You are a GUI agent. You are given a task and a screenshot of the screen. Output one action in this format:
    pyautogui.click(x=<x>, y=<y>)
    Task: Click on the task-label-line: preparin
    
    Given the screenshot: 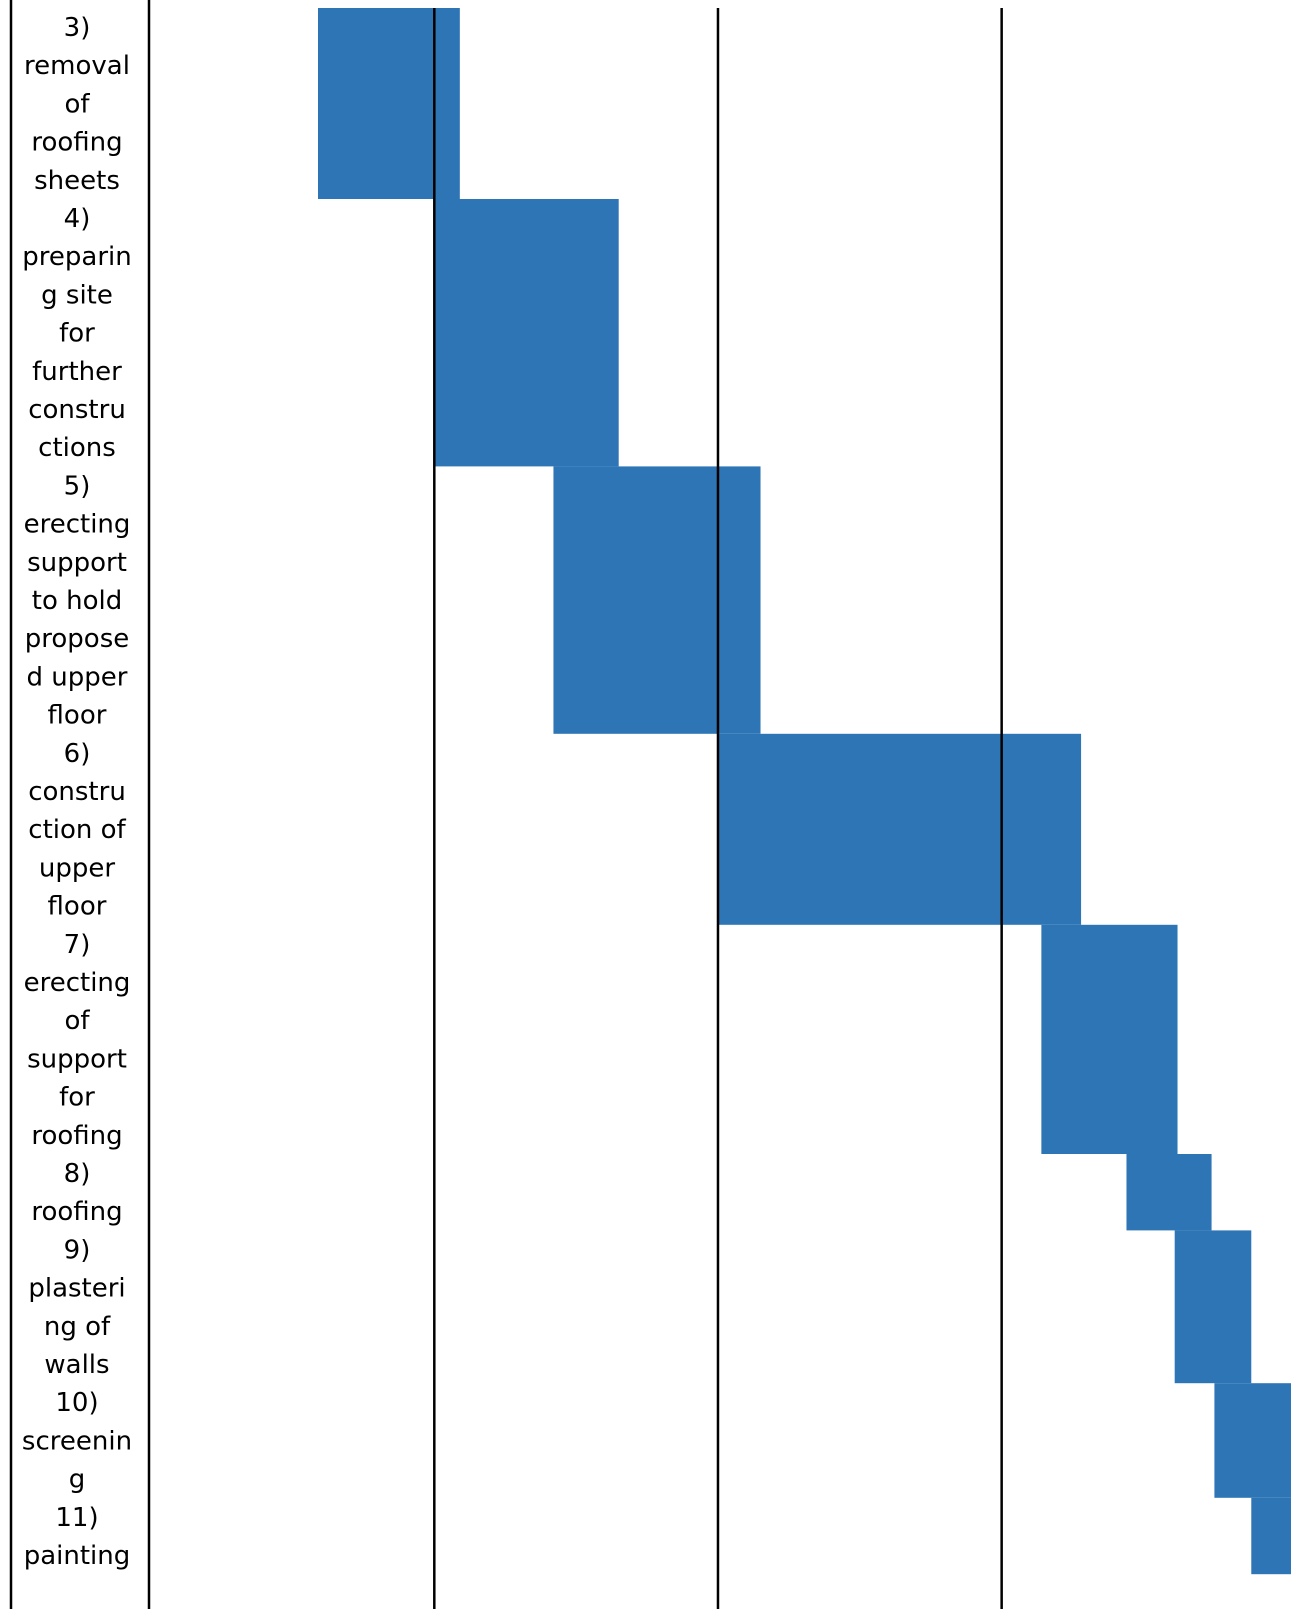 What is the action you would take?
    pyautogui.click(x=76, y=257)
    